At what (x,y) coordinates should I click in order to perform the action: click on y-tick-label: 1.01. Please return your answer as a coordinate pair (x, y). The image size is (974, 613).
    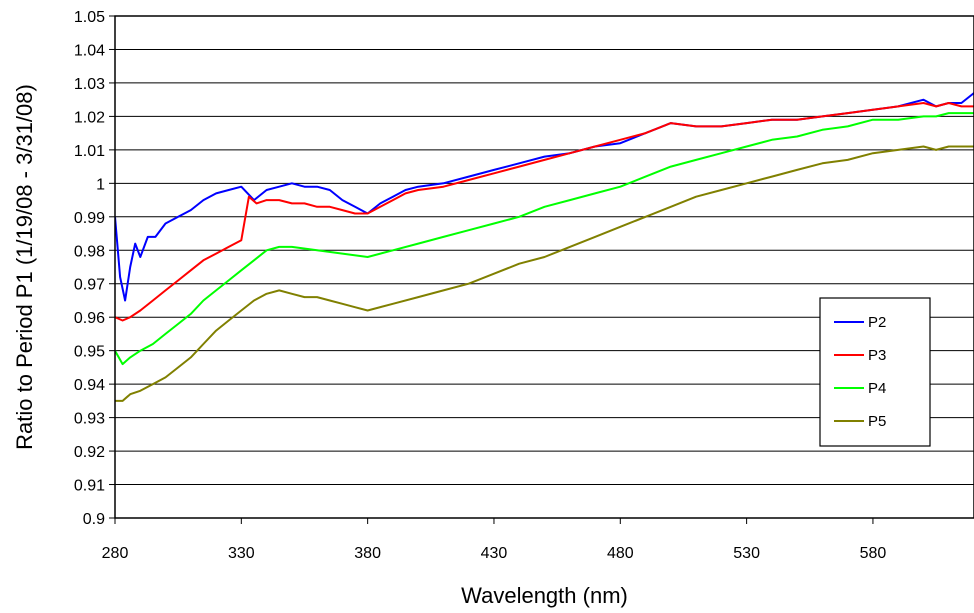
    Looking at the image, I should click on (89, 151).